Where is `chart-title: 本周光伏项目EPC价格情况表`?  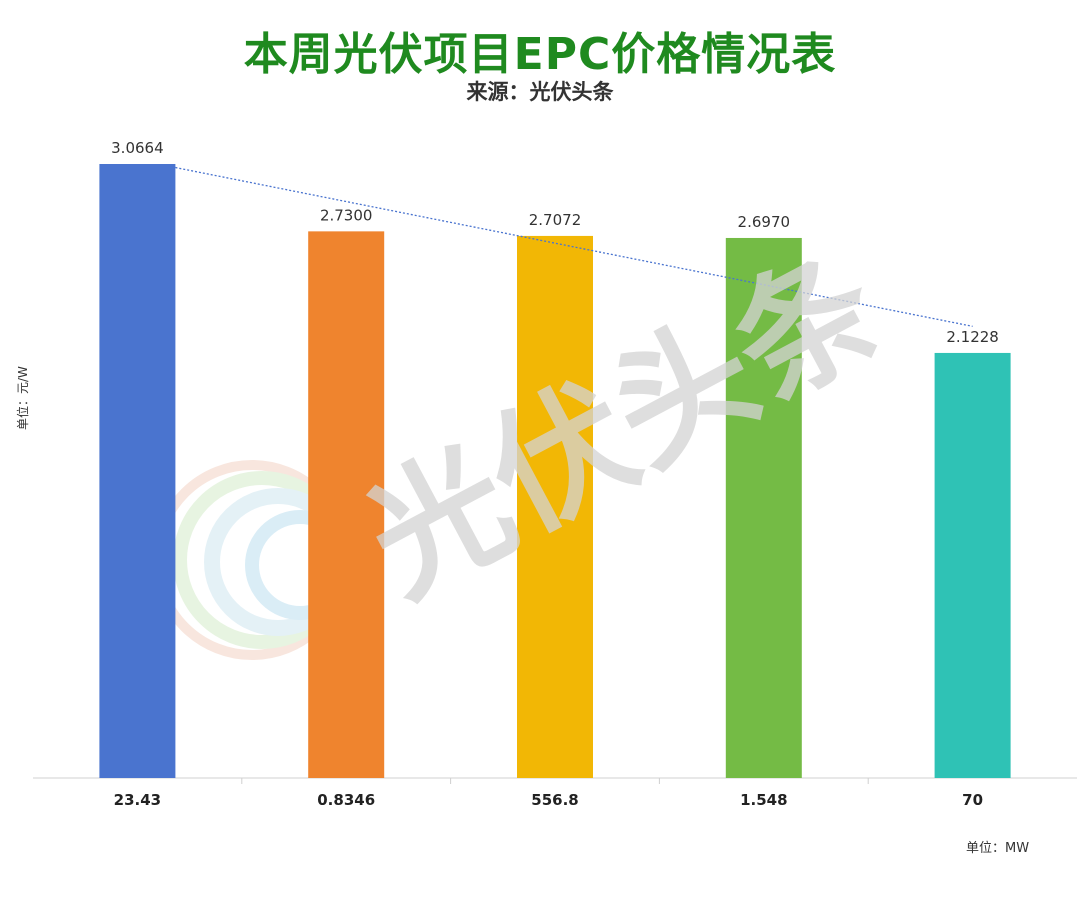
chart-title: 本周光伏项目EPC价格情况表 is located at coordinates (540, 54).